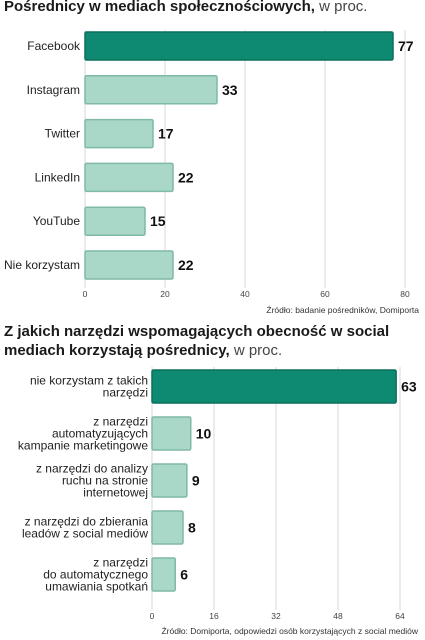  I want to click on chart-2-category-label-line: ruchu na stronie, so click(105, 481).